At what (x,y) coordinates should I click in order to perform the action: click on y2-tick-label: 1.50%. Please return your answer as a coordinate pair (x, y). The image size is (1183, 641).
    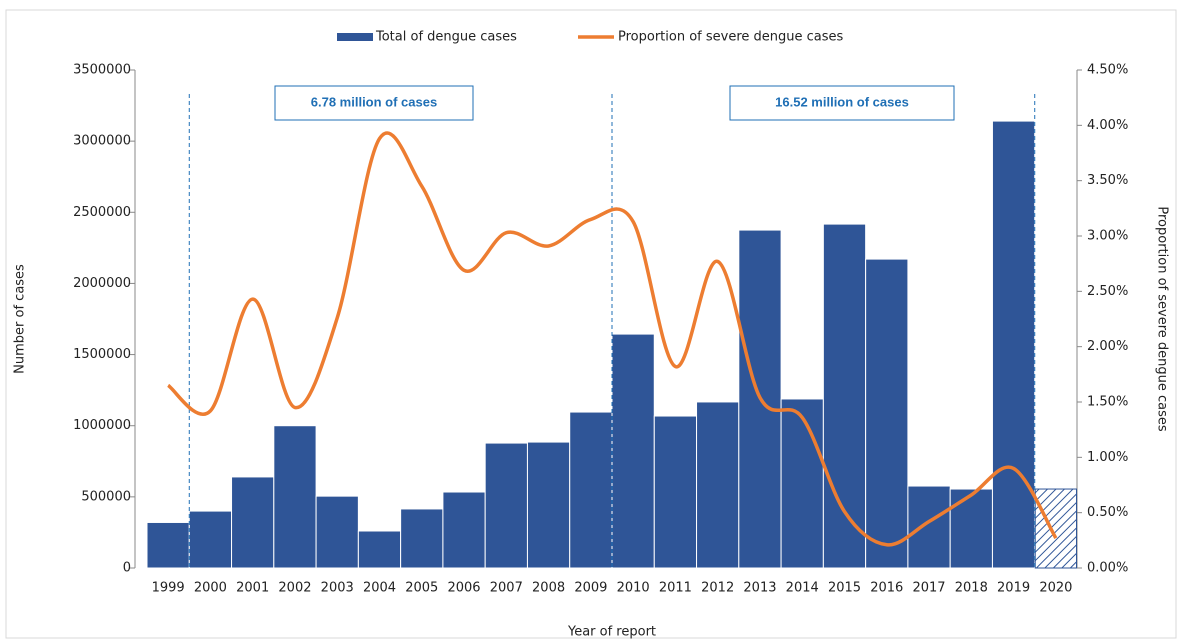
    Looking at the image, I should click on (1107, 402).